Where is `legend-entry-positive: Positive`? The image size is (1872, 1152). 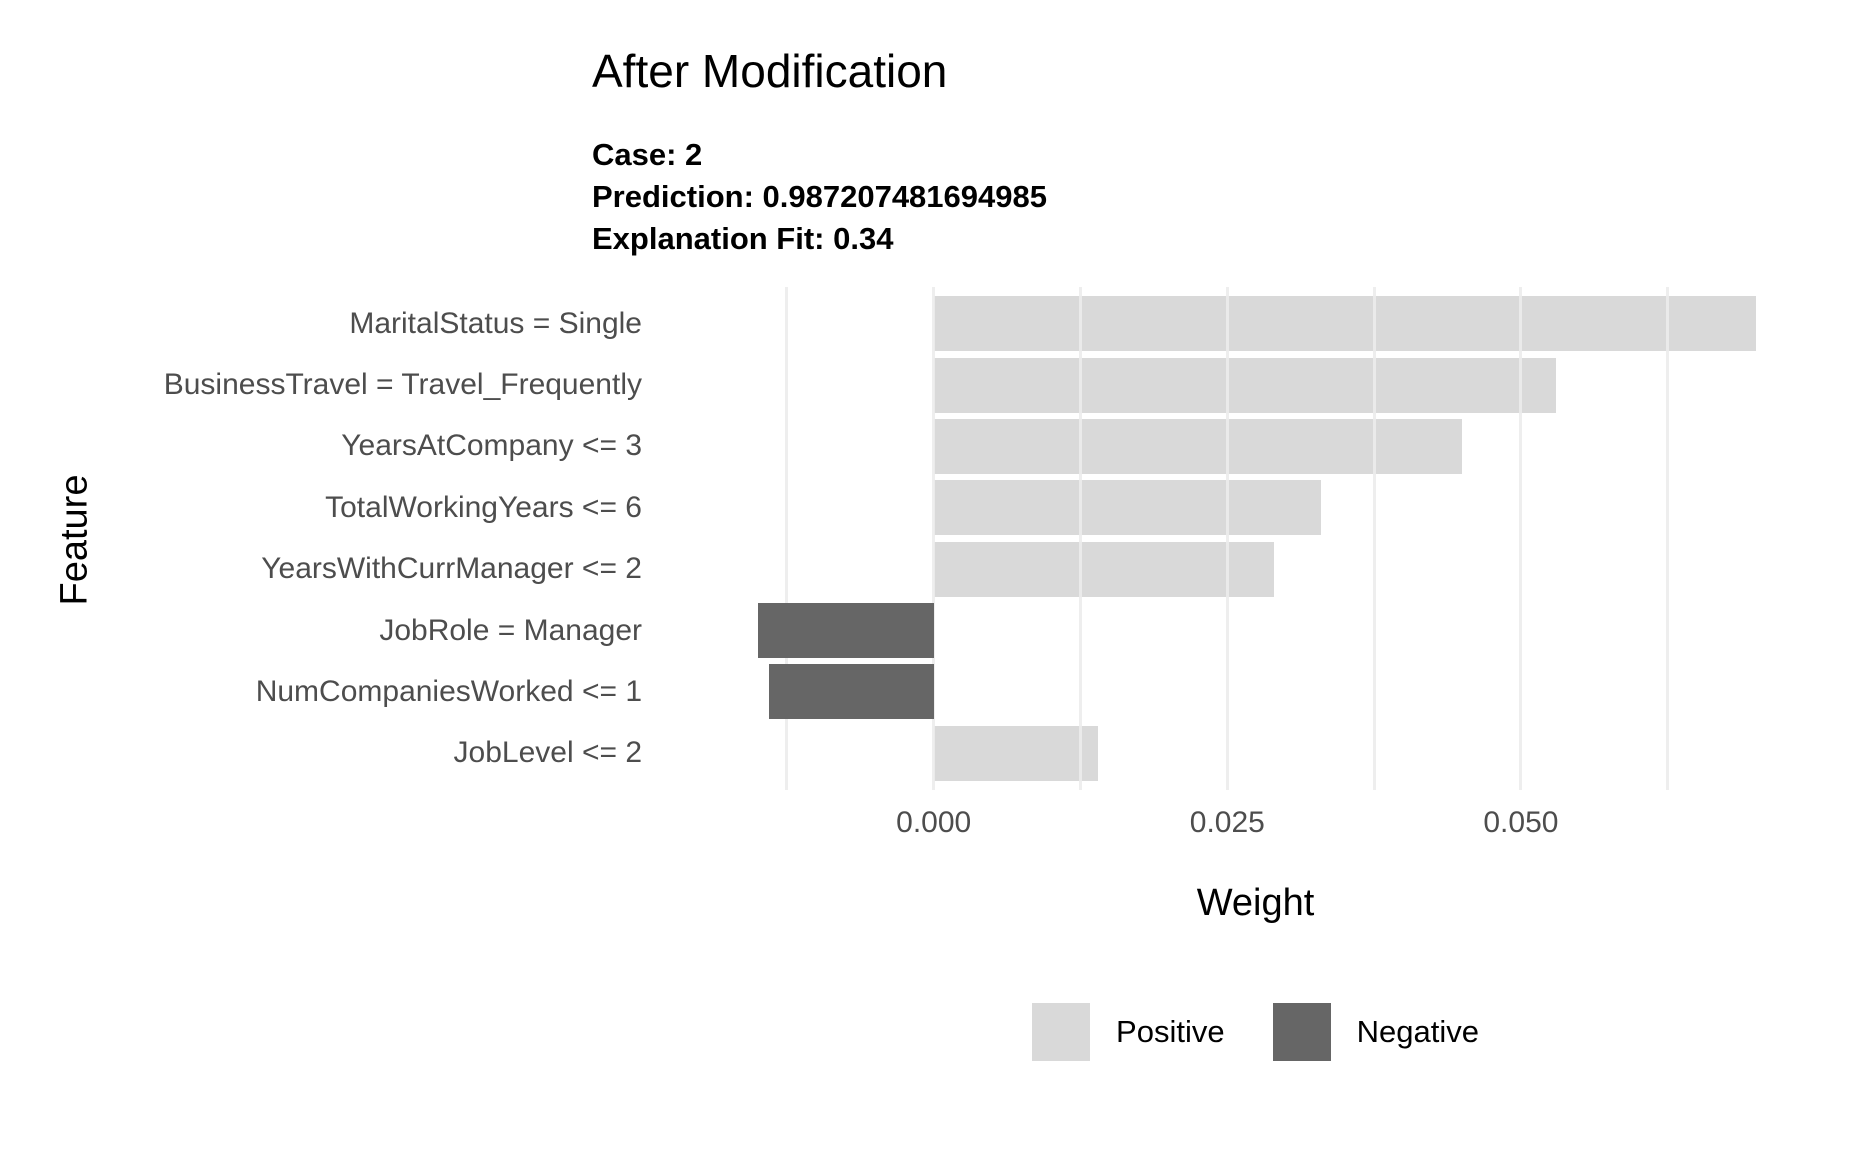
legend-entry-positive: Positive is located at coordinates (1128, 1032).